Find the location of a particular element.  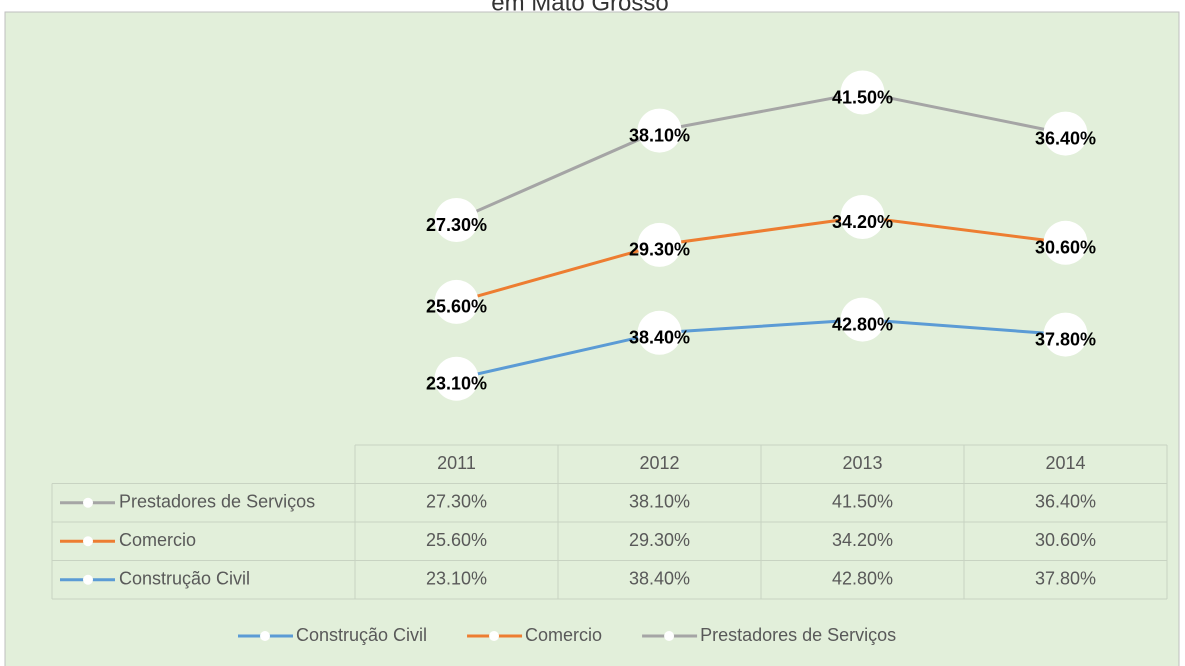

x-tick-label: 2012 is located at coordinates (659, 463).